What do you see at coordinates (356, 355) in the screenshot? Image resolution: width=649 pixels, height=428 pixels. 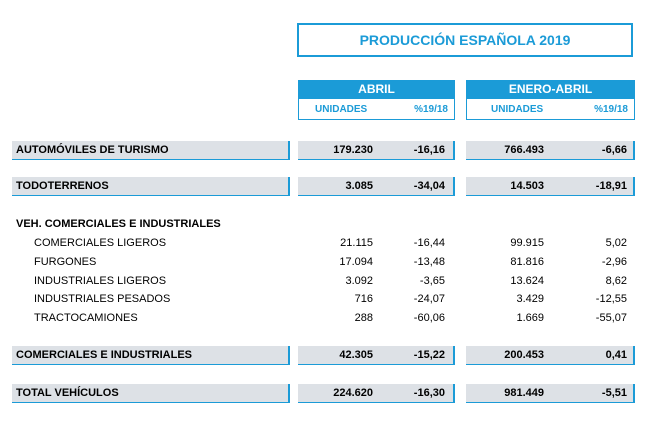 I see `cell-unidades-abril: 42.305` at bounding box center [356, 355].